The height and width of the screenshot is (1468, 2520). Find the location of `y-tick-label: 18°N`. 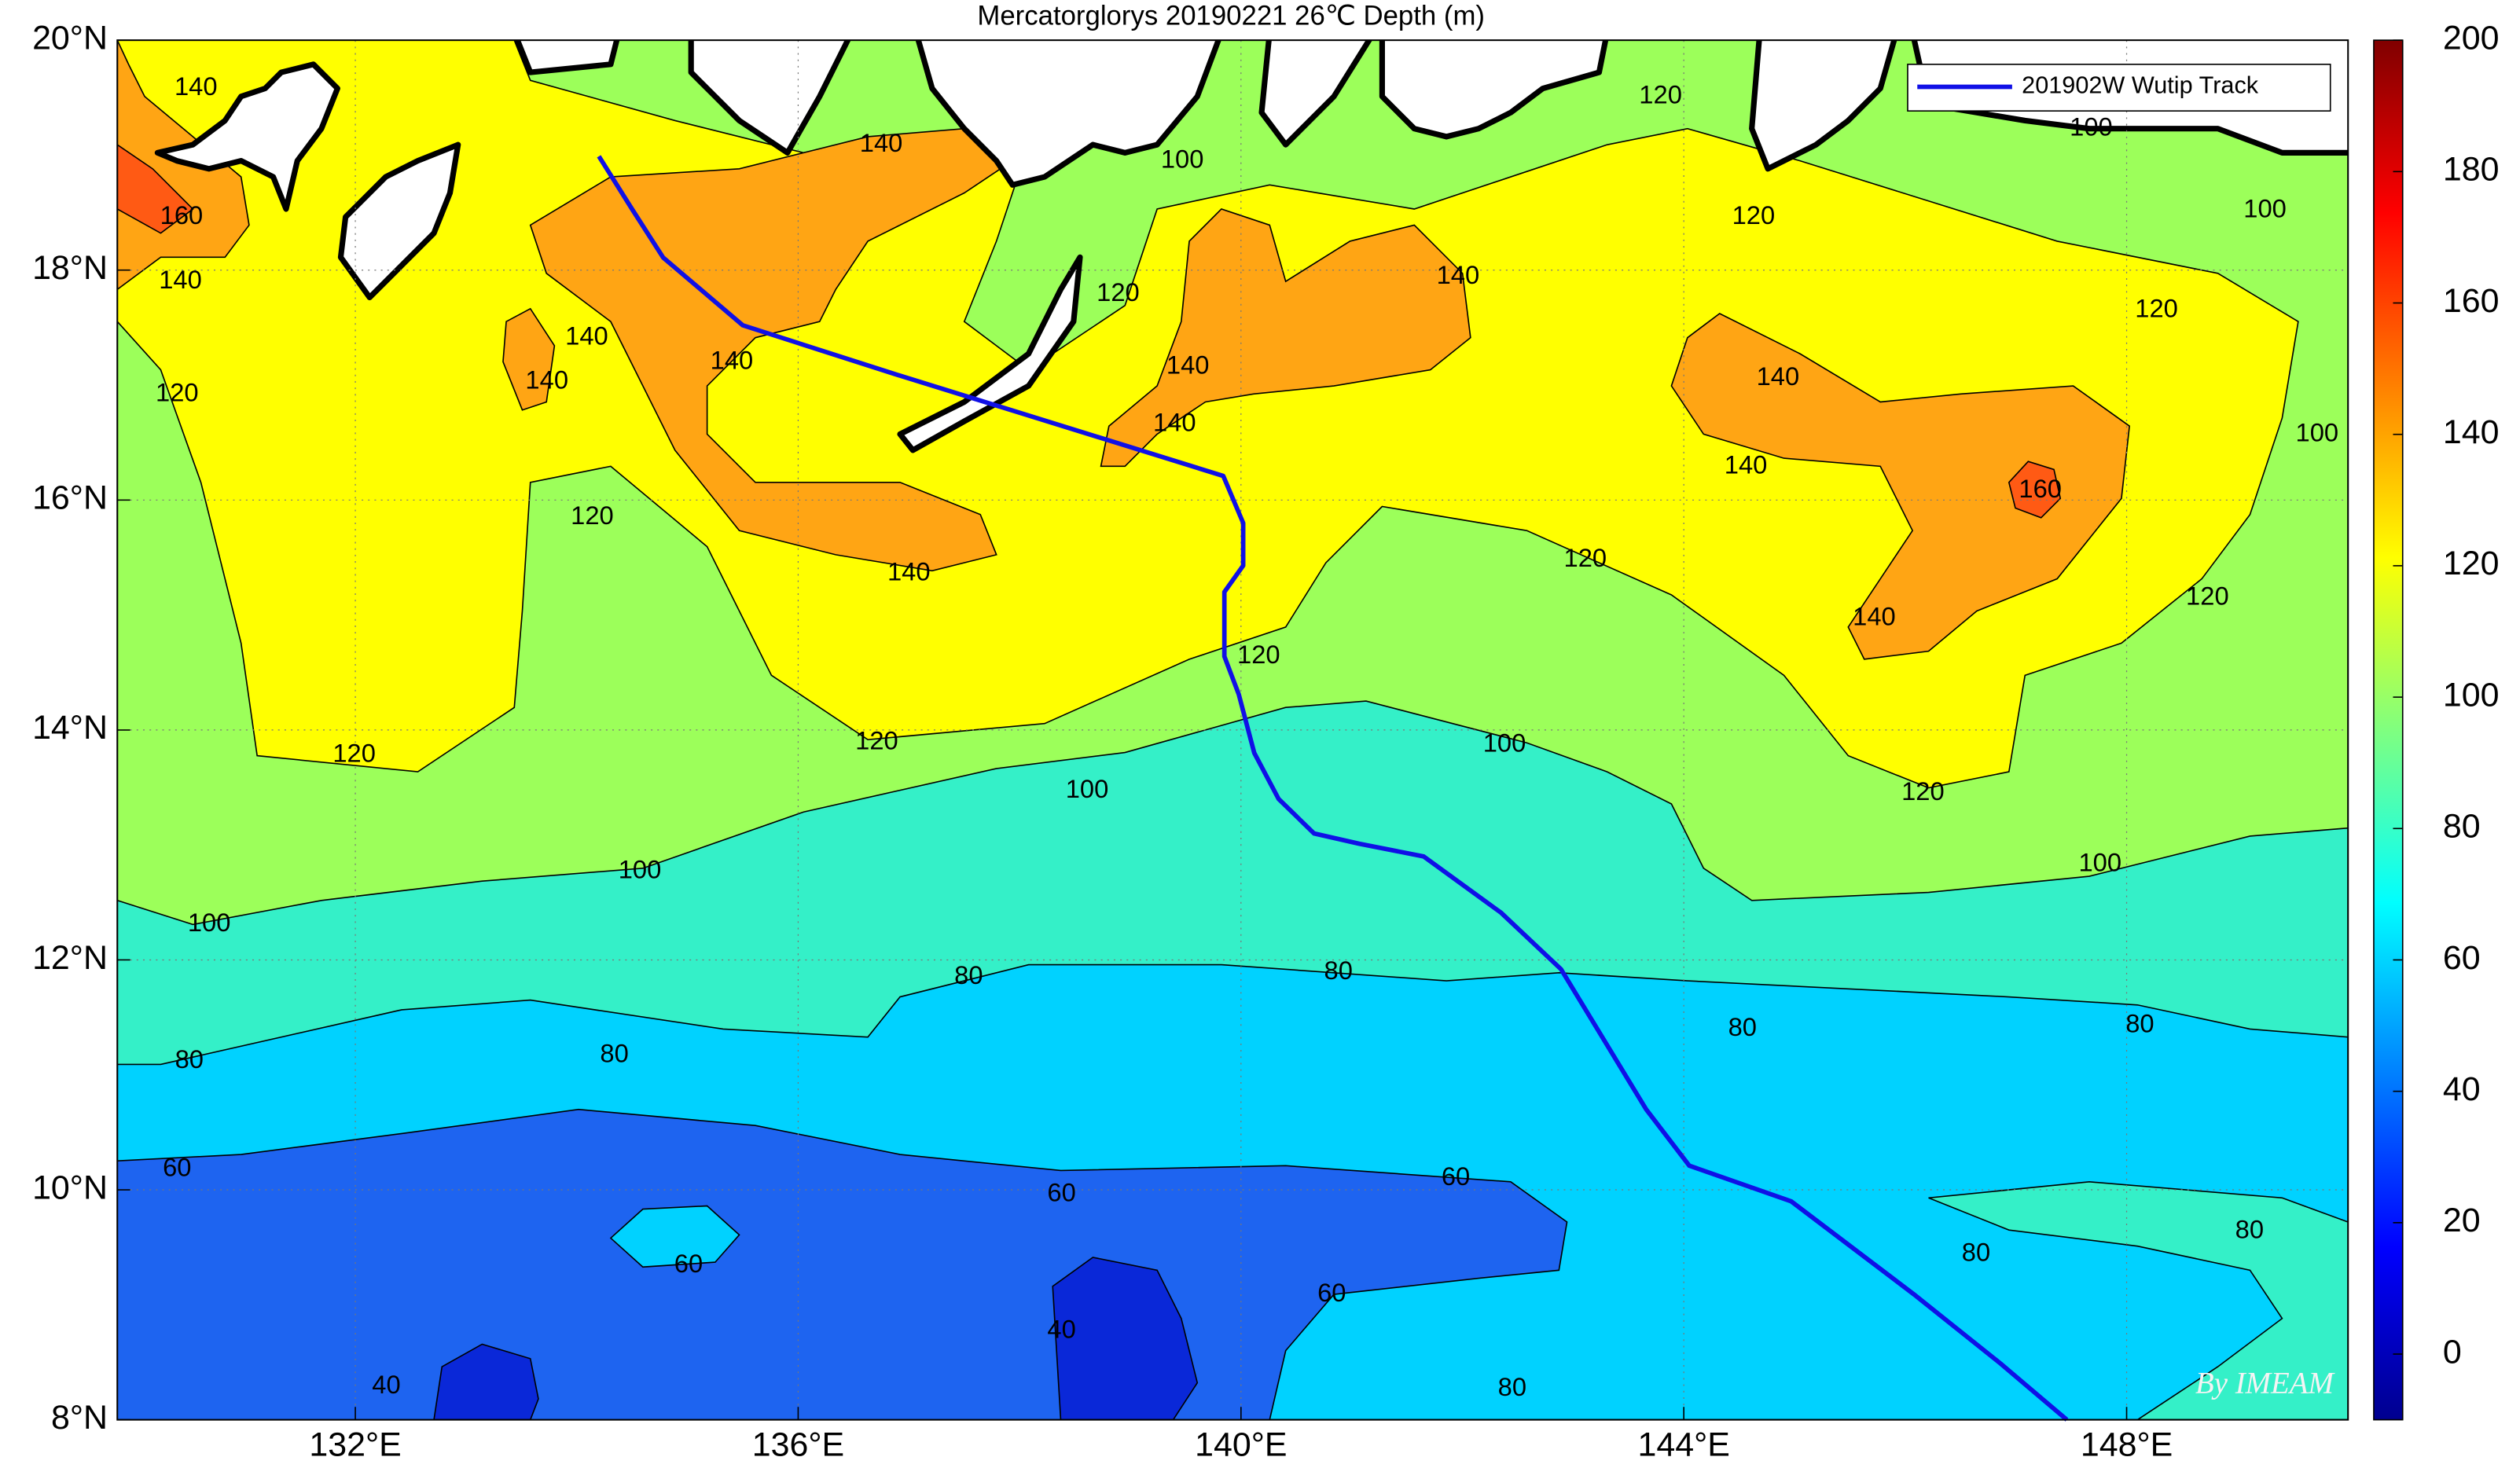

y-tick-label: 18°N is located at coordinates (70, 268).